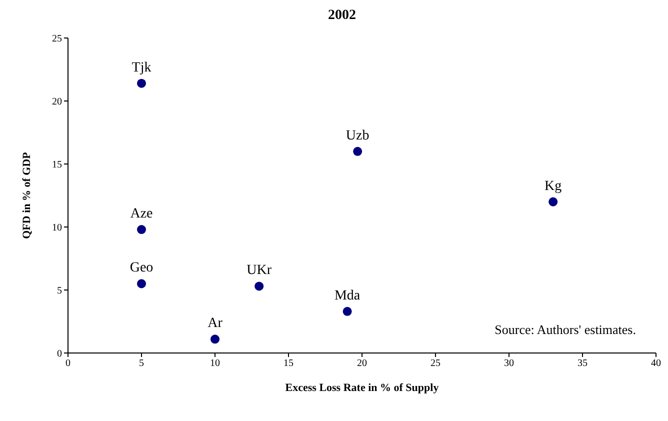 The height and width of the screenshot is (421, 668). I want to click on annotation: Tjk, so click(142, 68).